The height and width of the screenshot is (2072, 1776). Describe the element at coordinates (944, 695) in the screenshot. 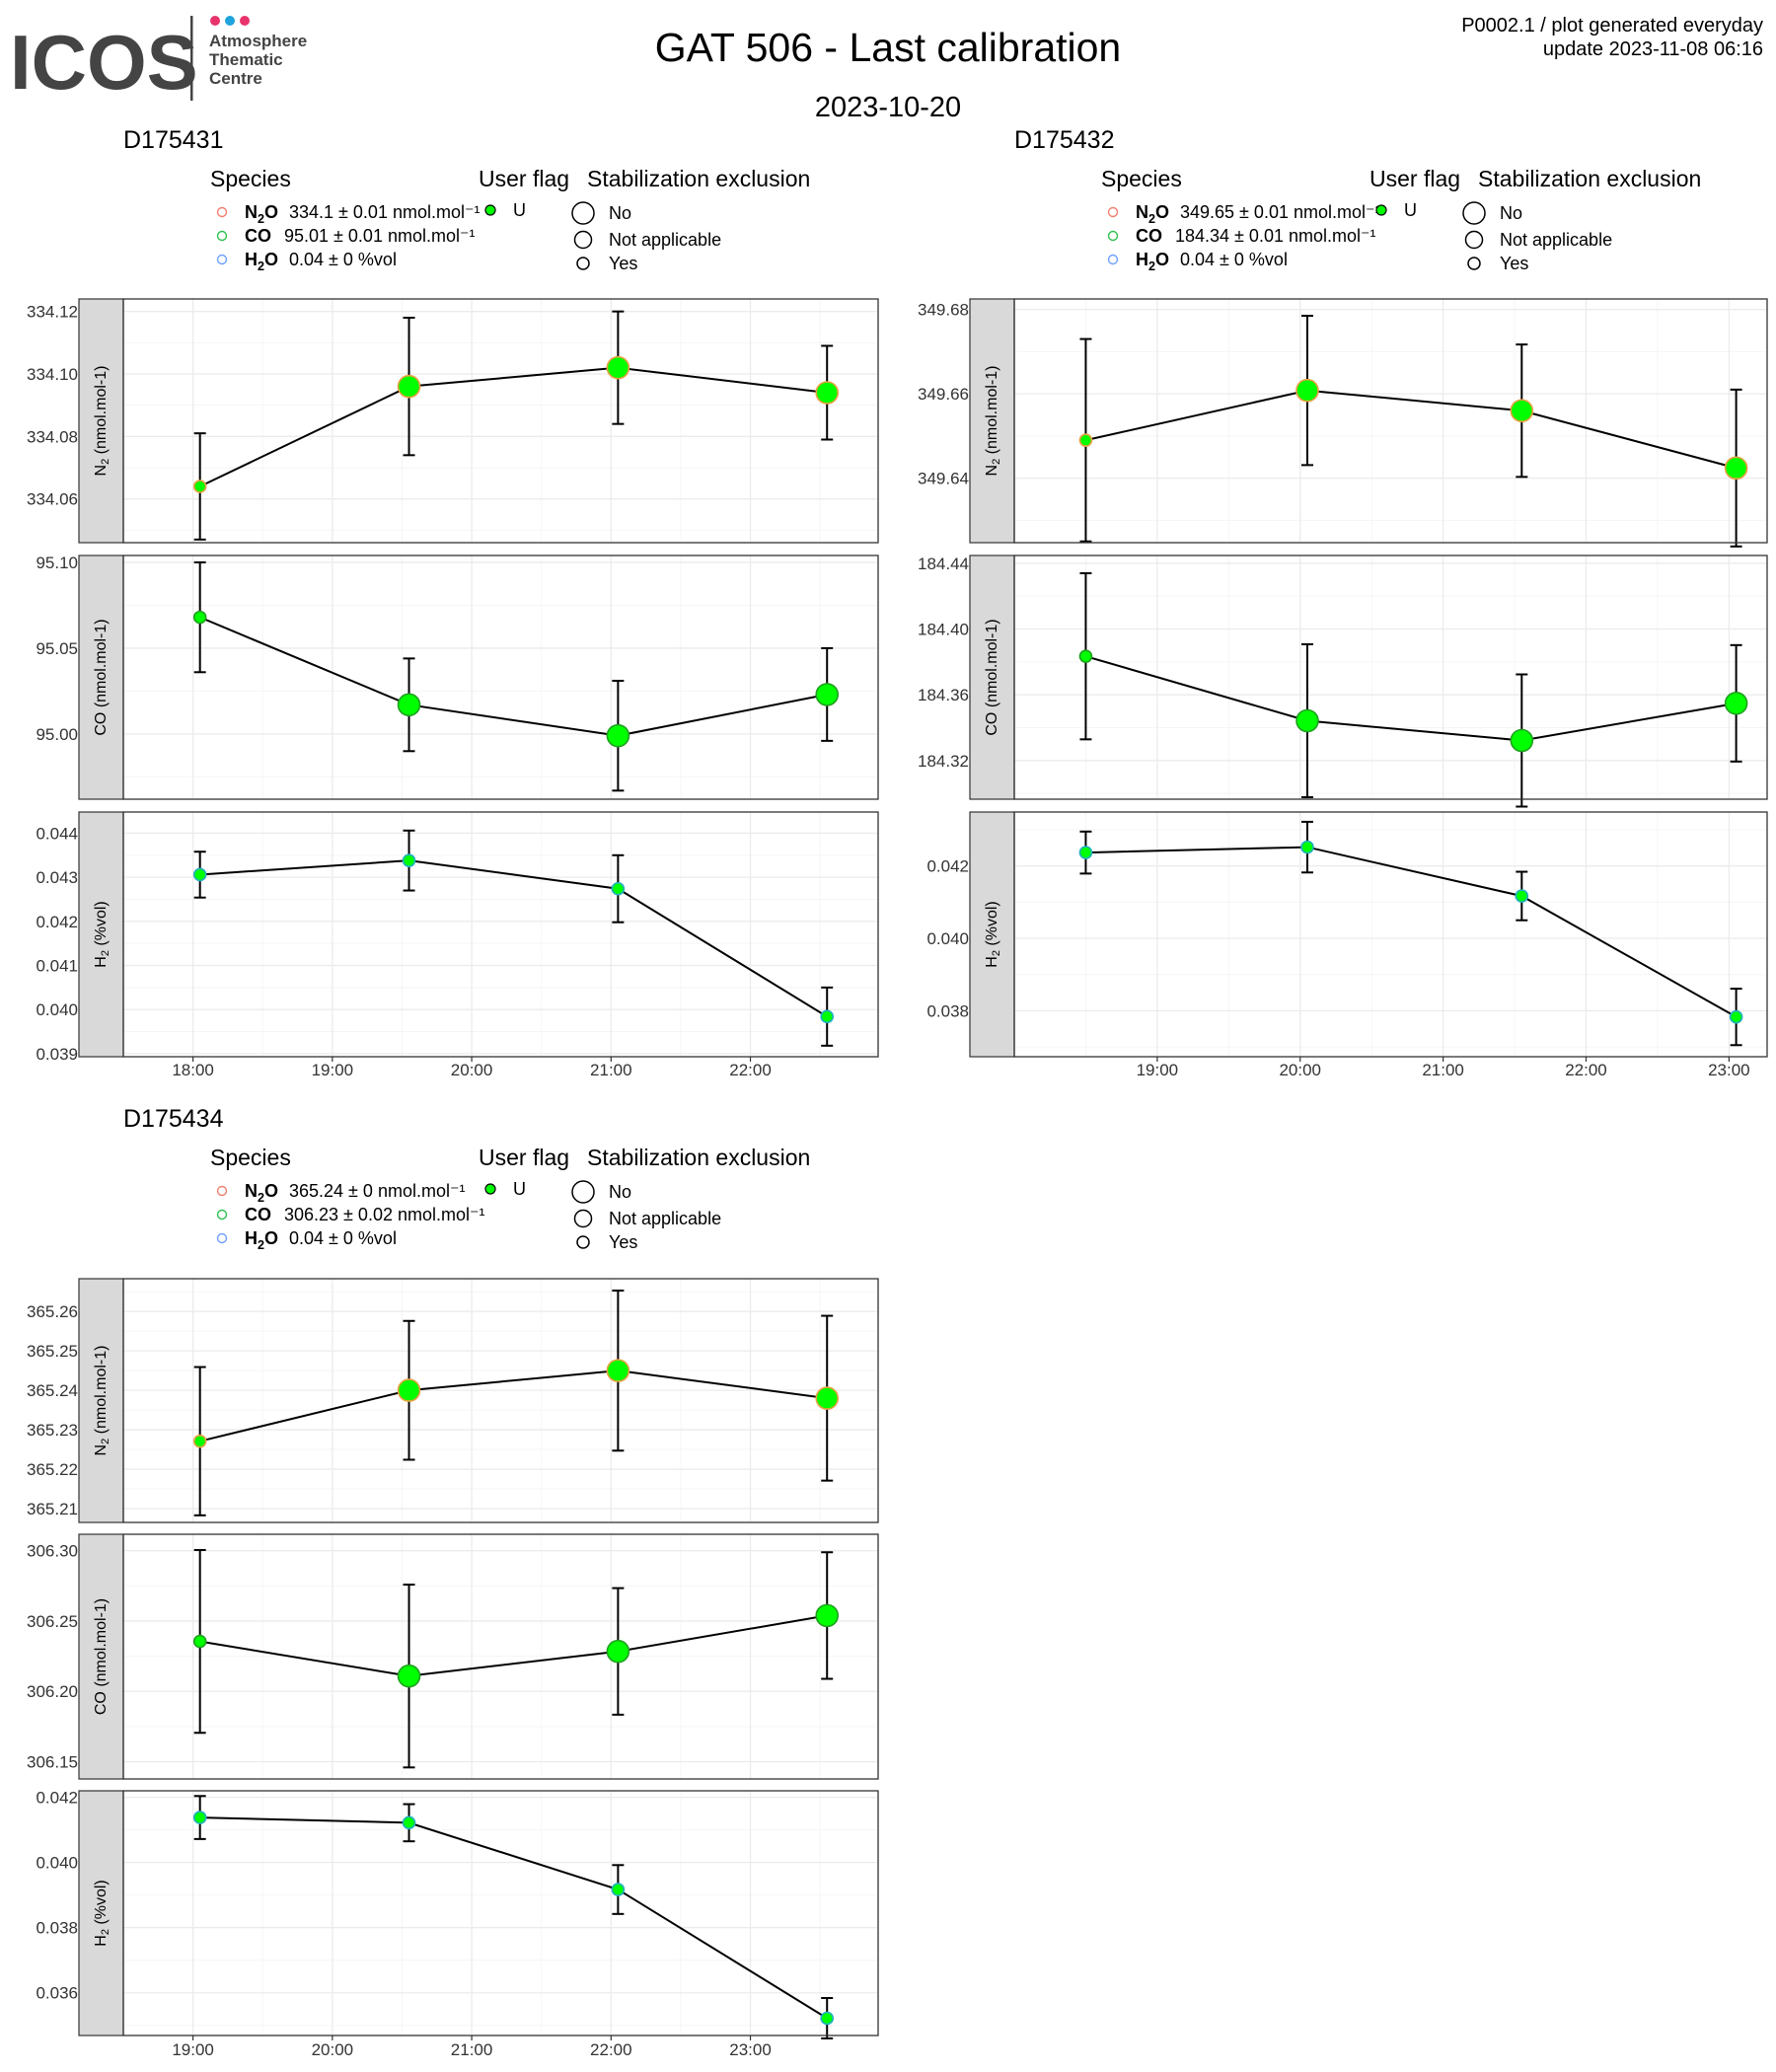

I see `y-tick-label: 184.36` at that location.